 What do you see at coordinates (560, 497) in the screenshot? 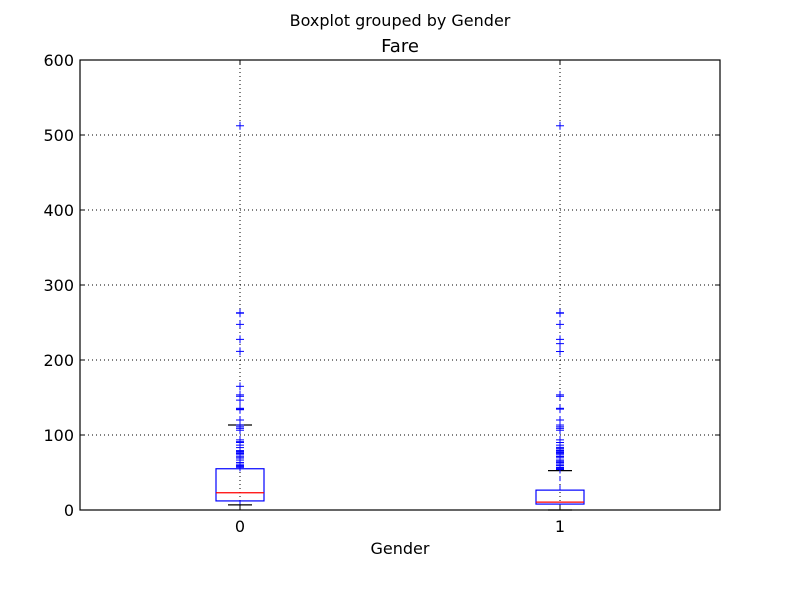
I see `iqr-box` at bounding box center [560, 497].